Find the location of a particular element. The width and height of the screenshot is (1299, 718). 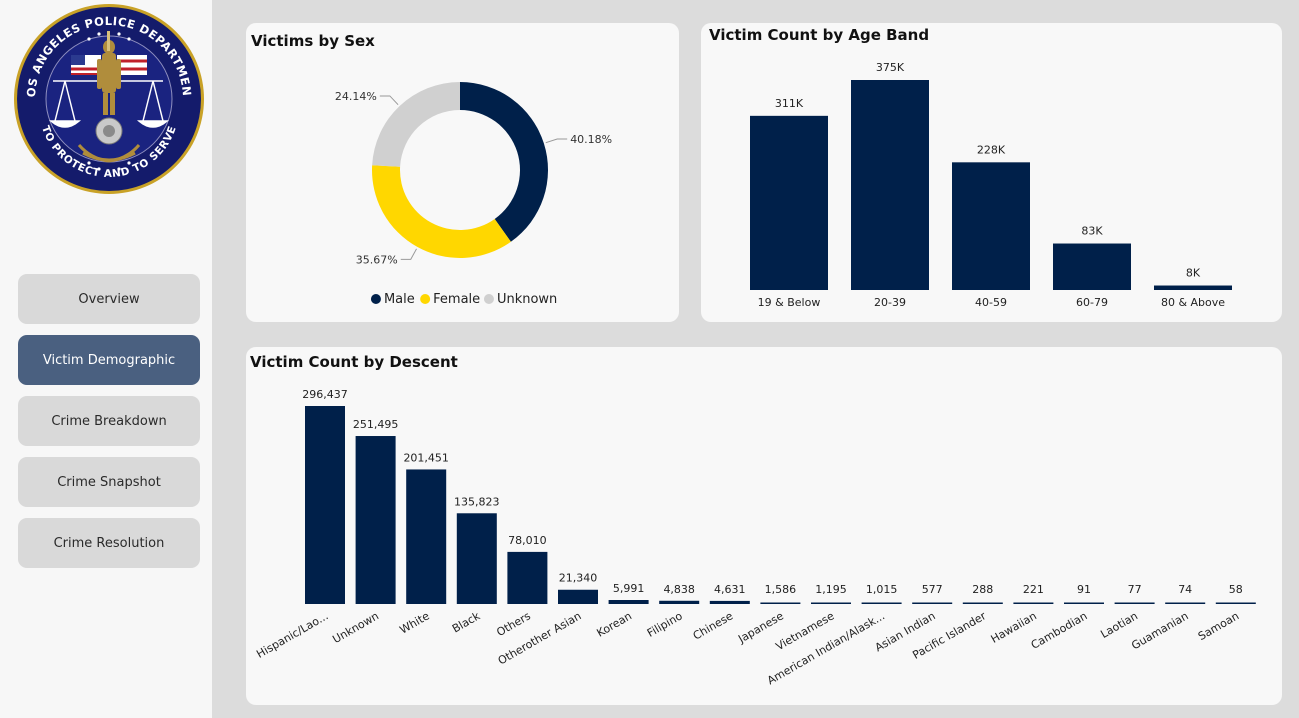

legend-label-male: Male is located at coordinates (399, 299).